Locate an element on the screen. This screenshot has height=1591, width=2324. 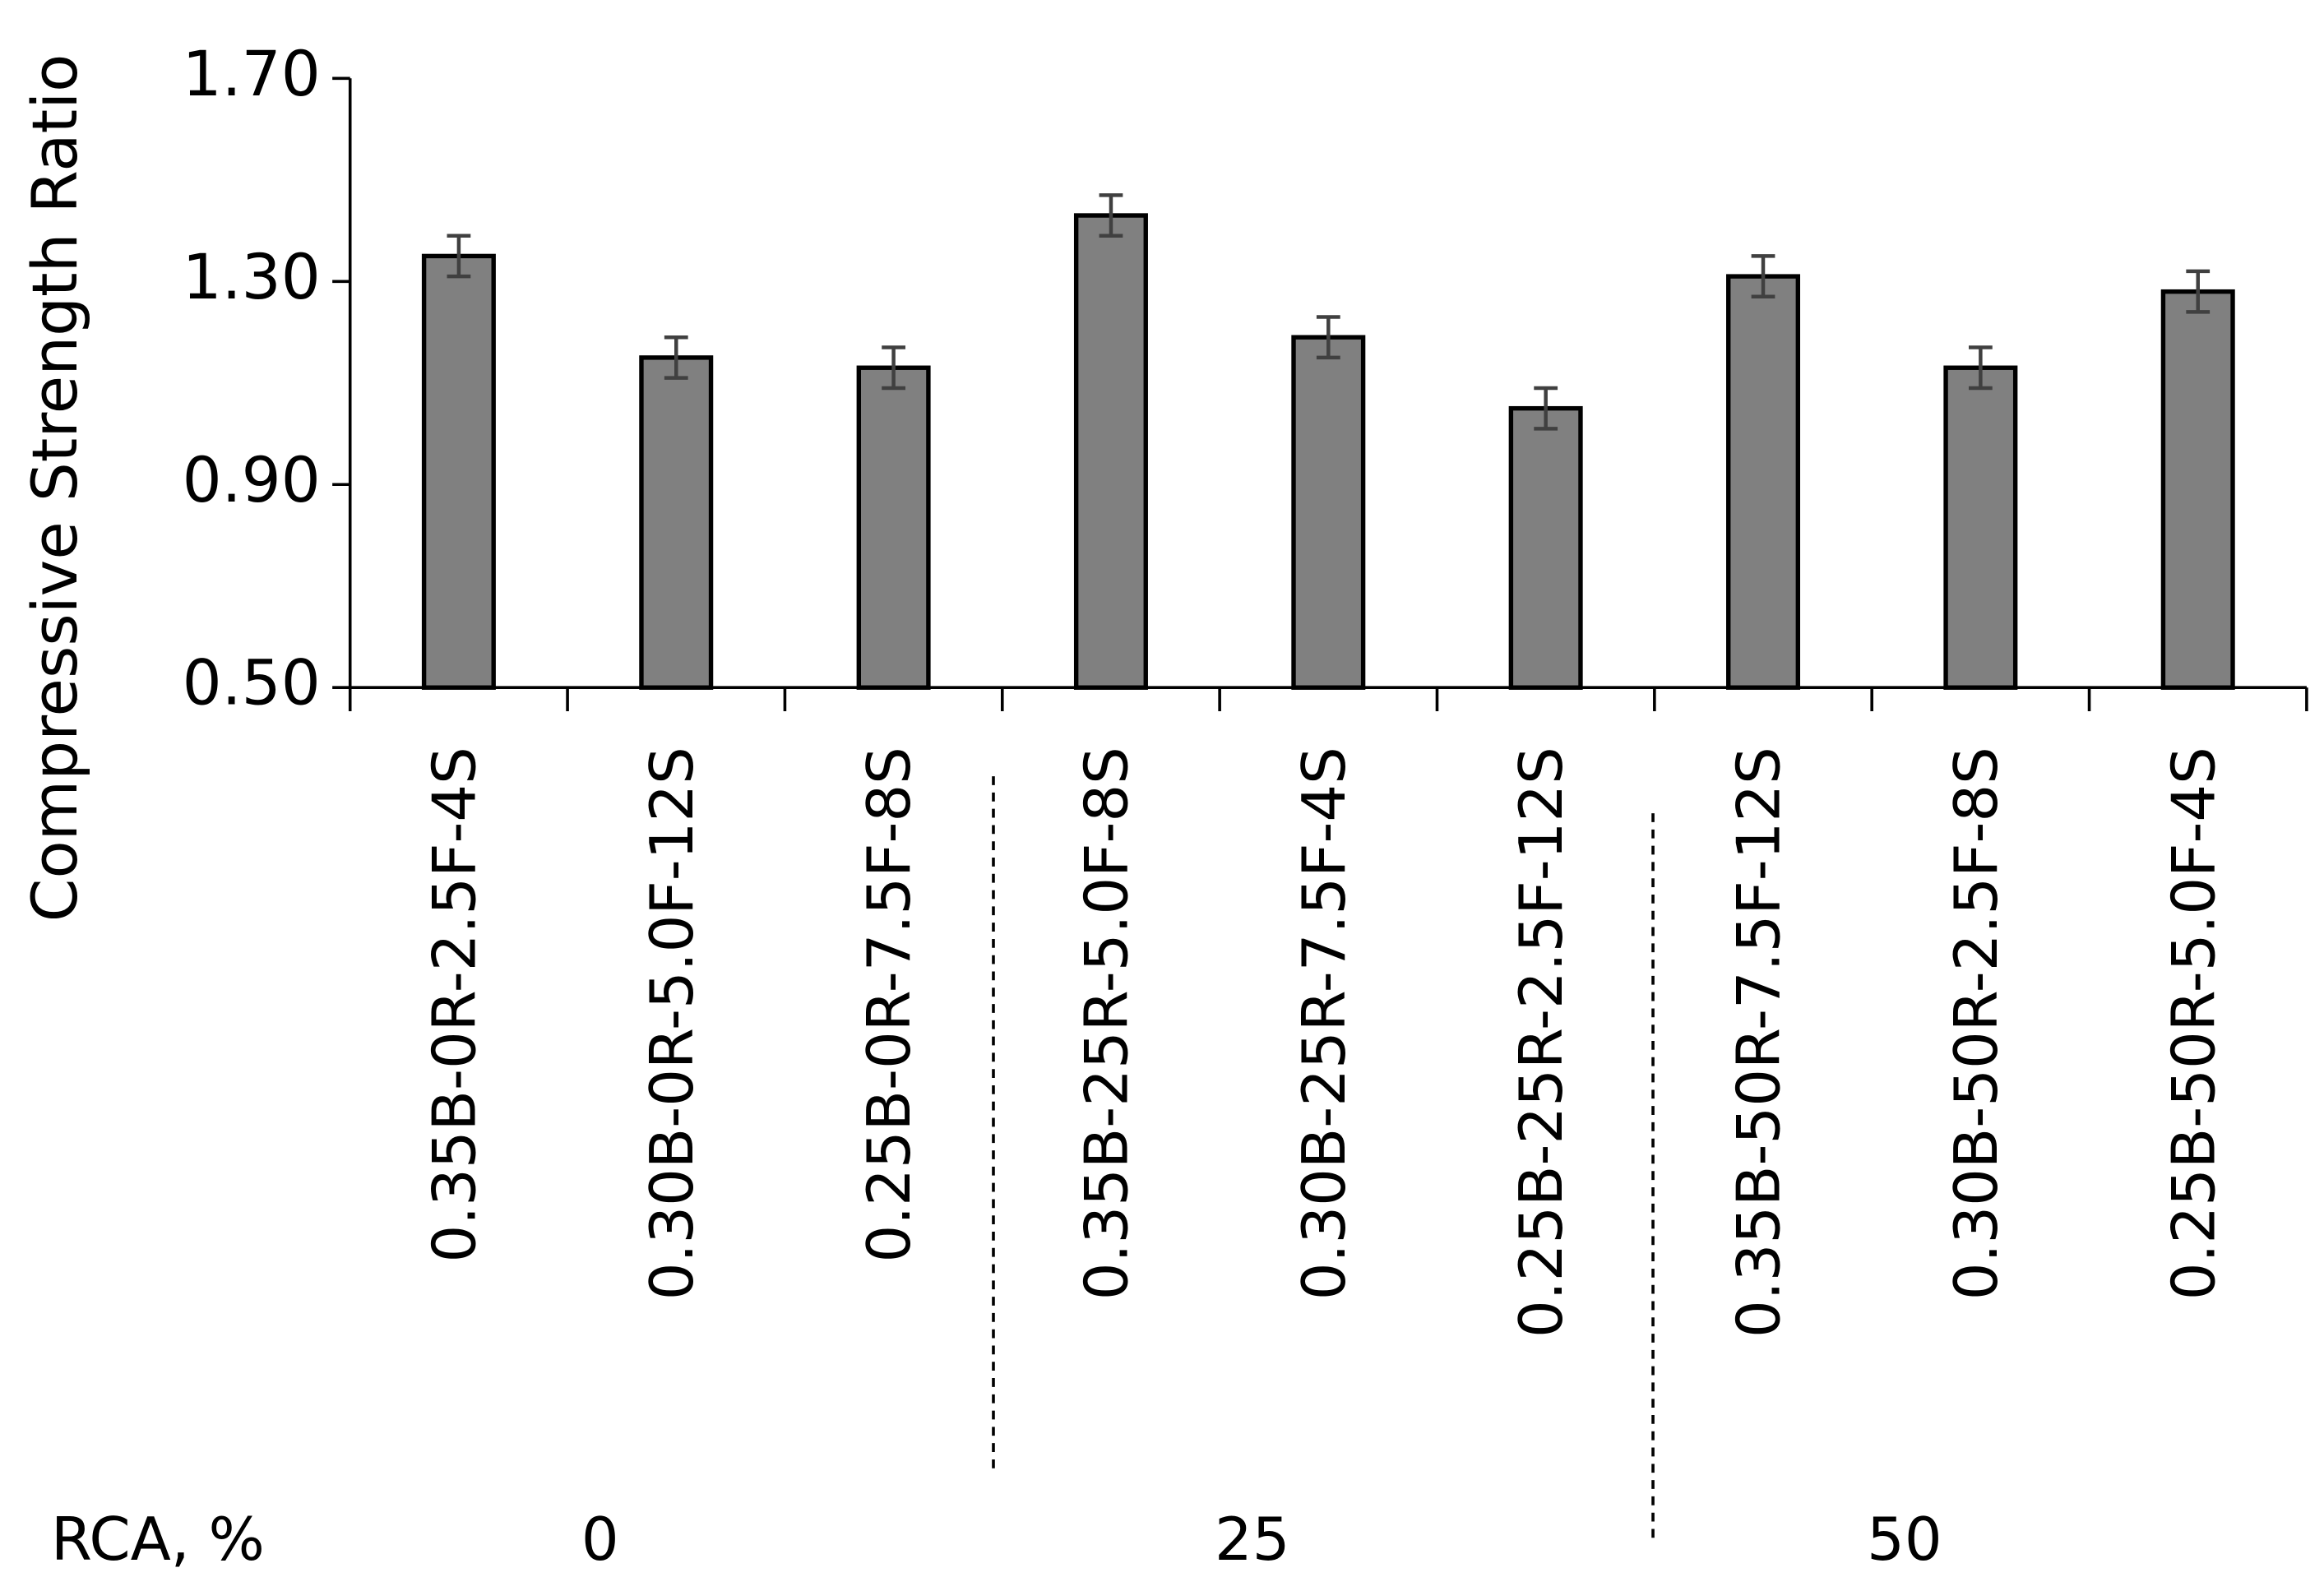
y-tick-label: 0.50 is located at coordinates (252, 683).